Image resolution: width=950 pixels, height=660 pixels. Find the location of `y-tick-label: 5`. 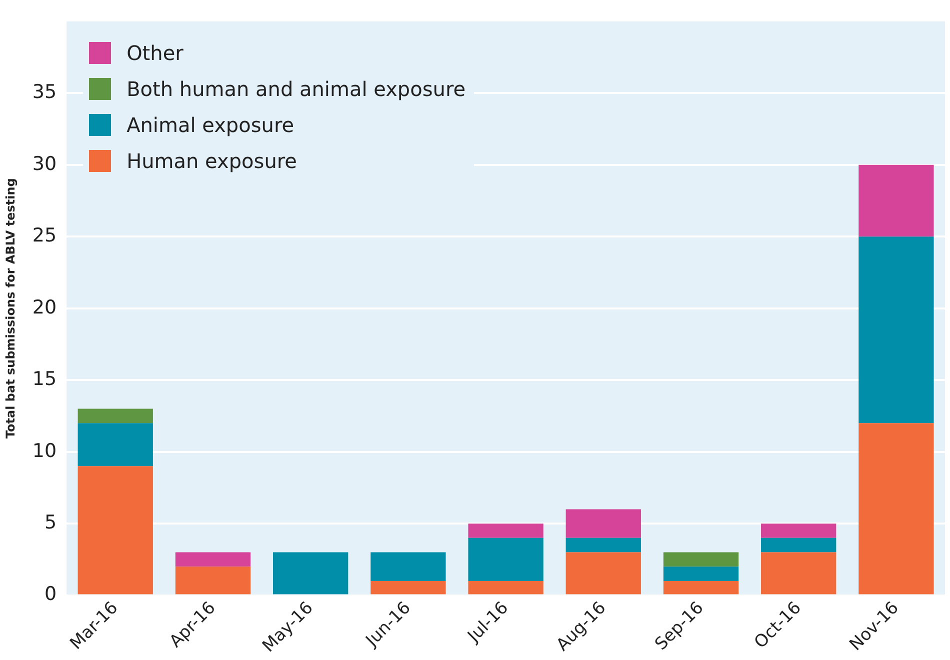

y-tick-label: 5 is located at coordinates (50, 523).